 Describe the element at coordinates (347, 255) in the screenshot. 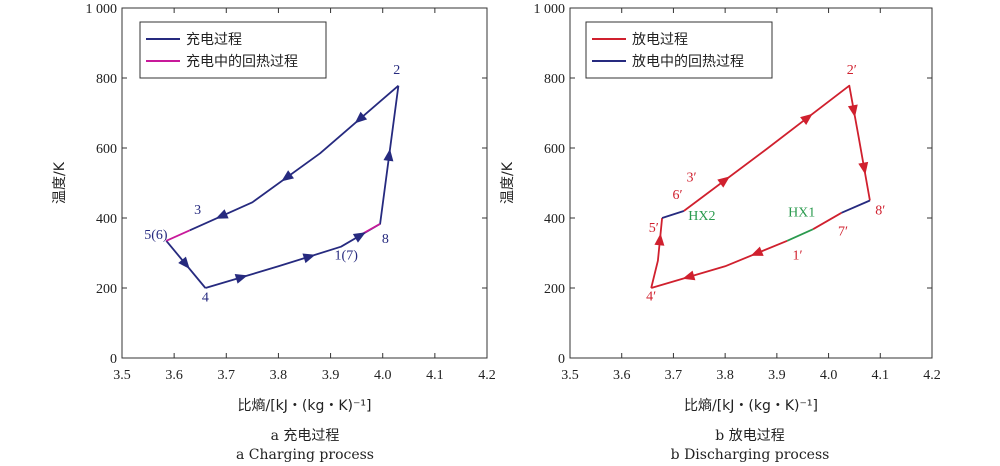

I see `state-point-label: 1(7)` at that location.